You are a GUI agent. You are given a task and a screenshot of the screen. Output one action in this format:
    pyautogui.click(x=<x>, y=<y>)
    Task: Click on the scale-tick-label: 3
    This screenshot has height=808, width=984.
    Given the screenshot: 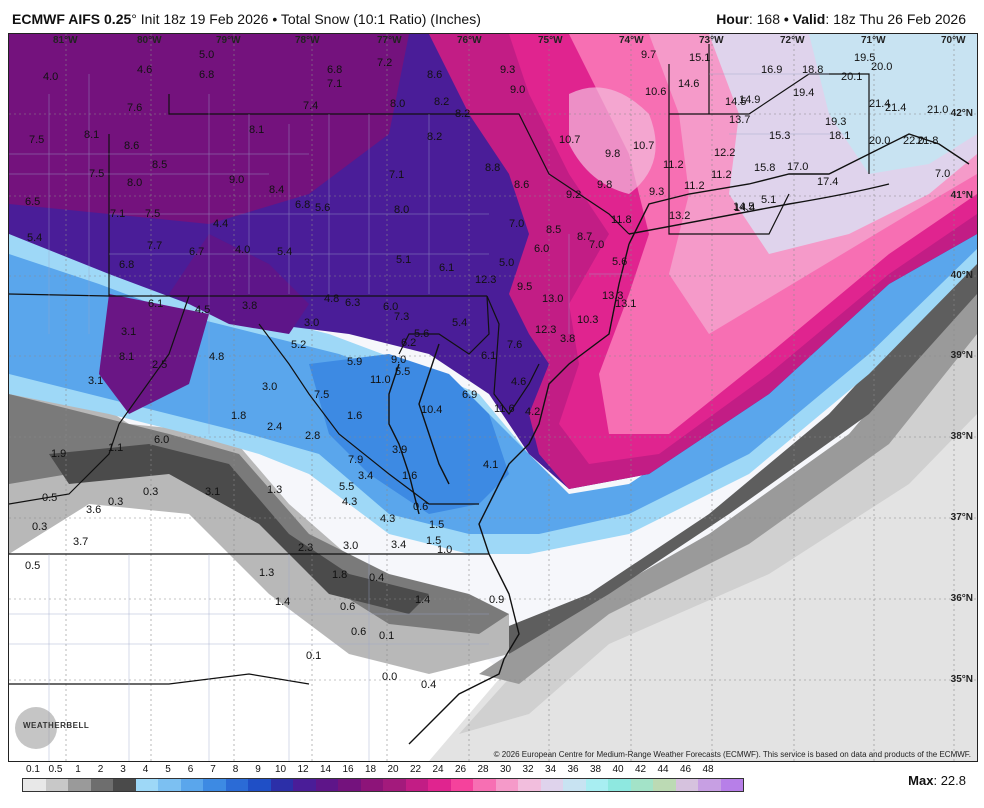 What is the action you would take?
    pyautogui.click(x=123, y=769)
    